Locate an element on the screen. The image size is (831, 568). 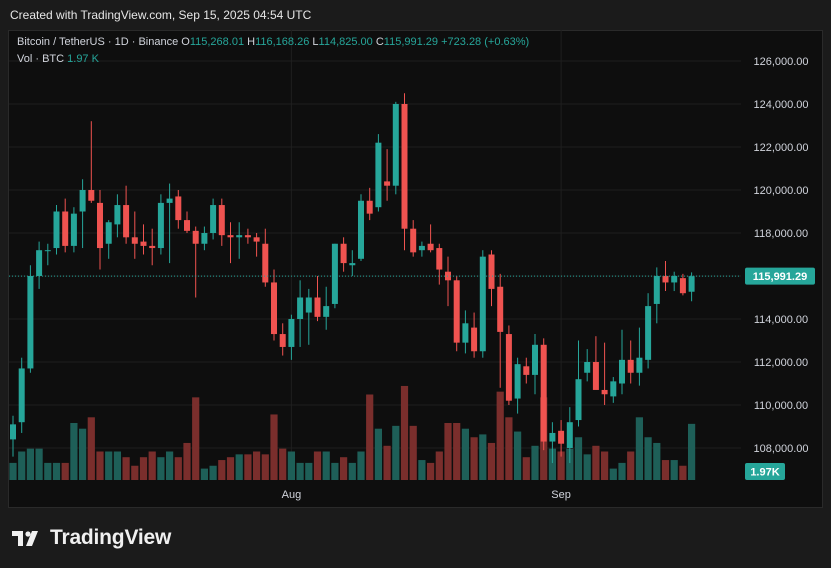
low-value: 114,825.00 is located at coordinates (345, 42).